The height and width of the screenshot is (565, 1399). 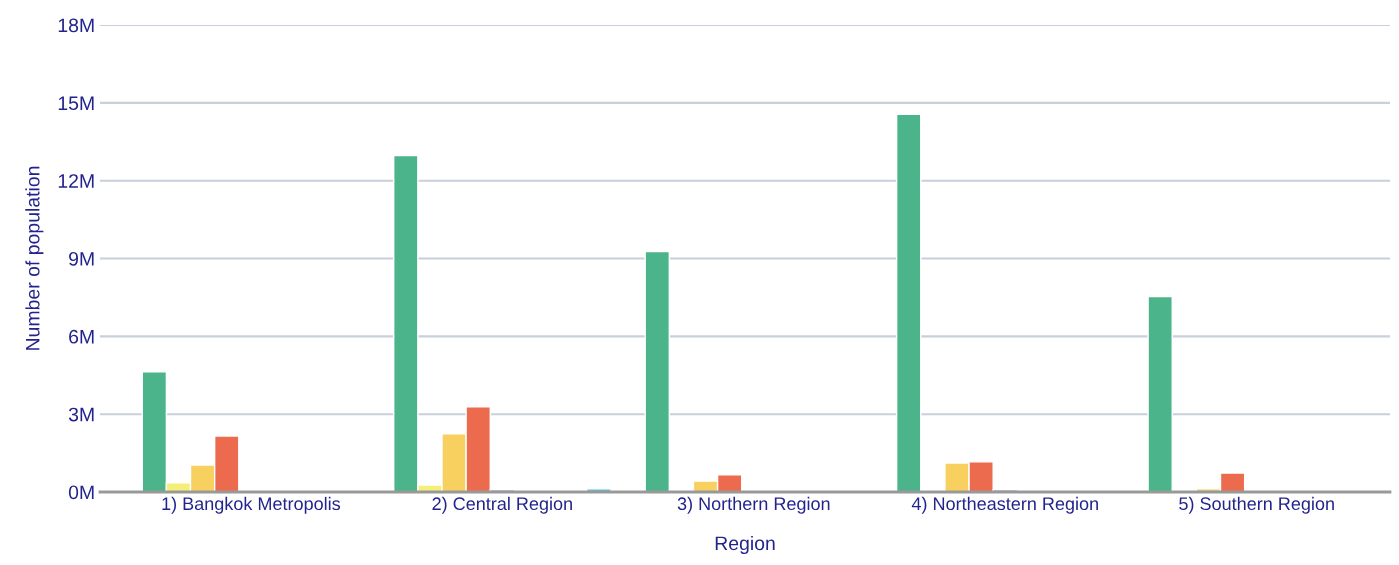 I want to click on y-tick-label: 3M, so click(x=81, y=414).